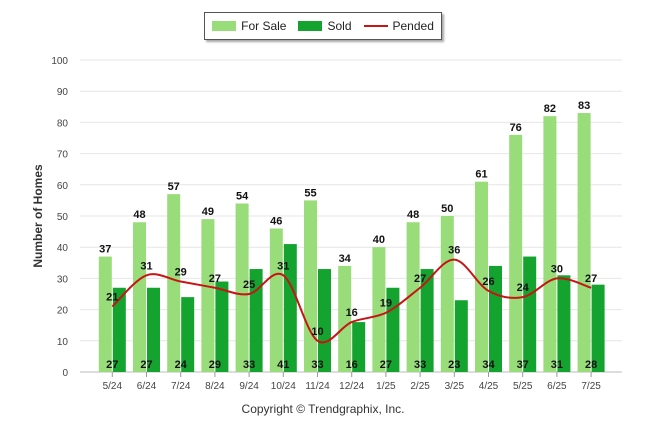  I want to click on x-tick-label: 7/25, so click(591, 386).